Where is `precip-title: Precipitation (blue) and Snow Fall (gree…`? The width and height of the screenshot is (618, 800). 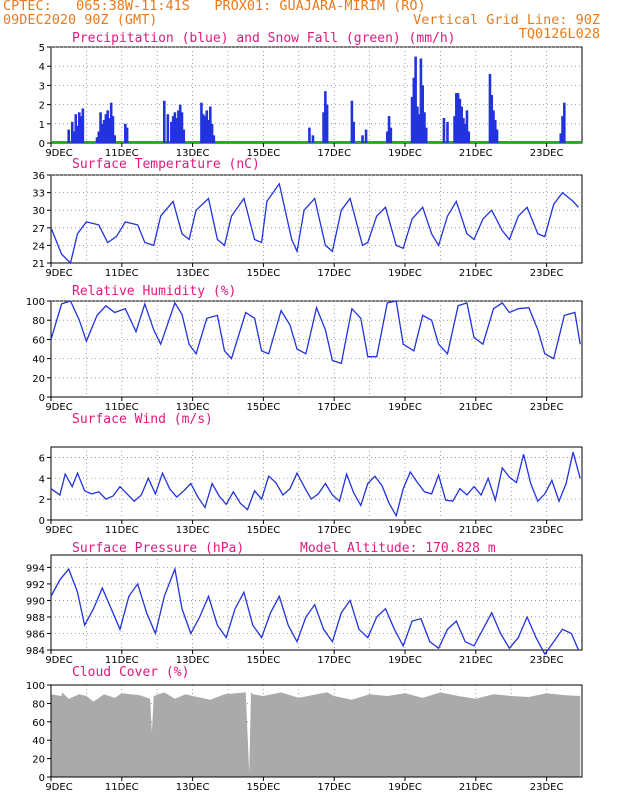 precip-title: Precipitation (blue) and Snow Fall (gree… is located at coordinates (264, 38).